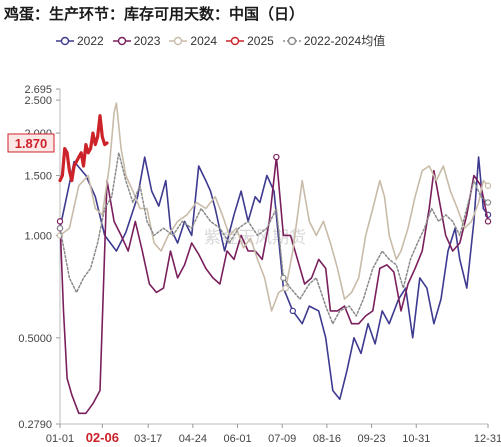  I want to click on y-tick-label: 0.2790, so click(35, 425).